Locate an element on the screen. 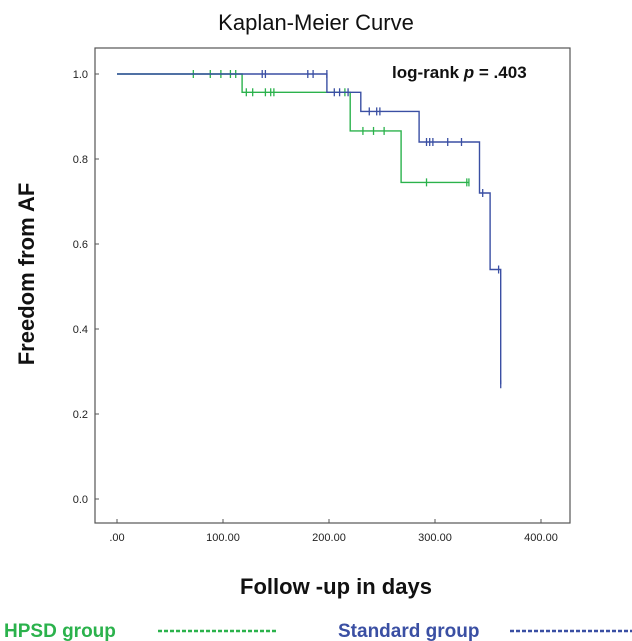 The height and width of the screenshot is (641, 632). annotation-value: = .403 is located at coordinates (500, 72).